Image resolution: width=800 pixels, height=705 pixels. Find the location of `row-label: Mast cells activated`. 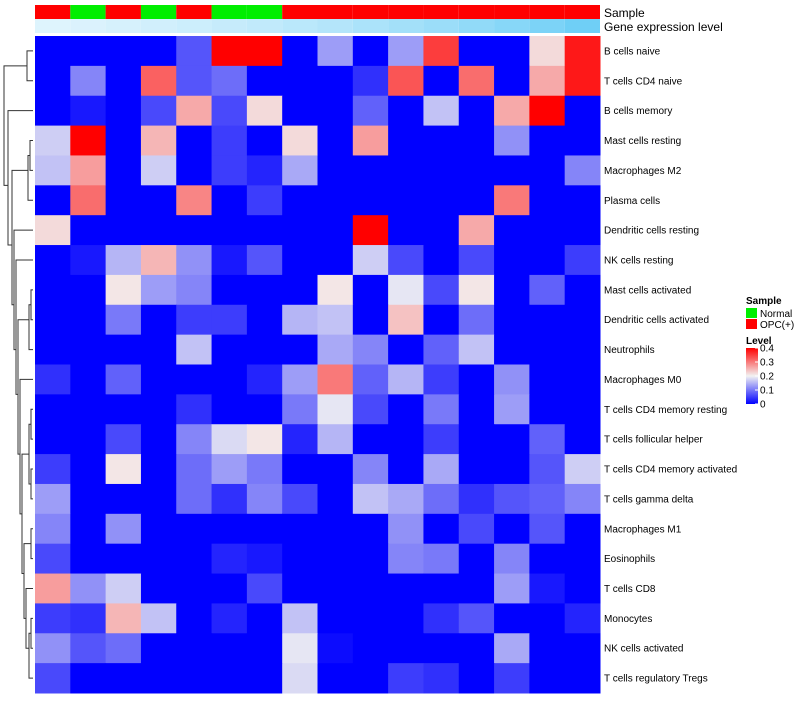

row-label: Mast cells activated is located at coordinates (647, 290).